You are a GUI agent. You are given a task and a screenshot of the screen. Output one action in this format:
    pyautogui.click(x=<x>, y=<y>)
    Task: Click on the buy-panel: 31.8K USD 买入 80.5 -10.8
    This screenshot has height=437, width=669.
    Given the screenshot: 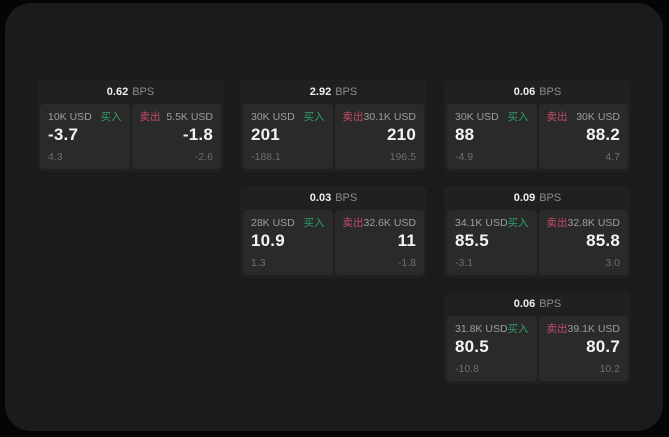 What is the action you would take?
    pyautogui.click(x=492, y=348)
    